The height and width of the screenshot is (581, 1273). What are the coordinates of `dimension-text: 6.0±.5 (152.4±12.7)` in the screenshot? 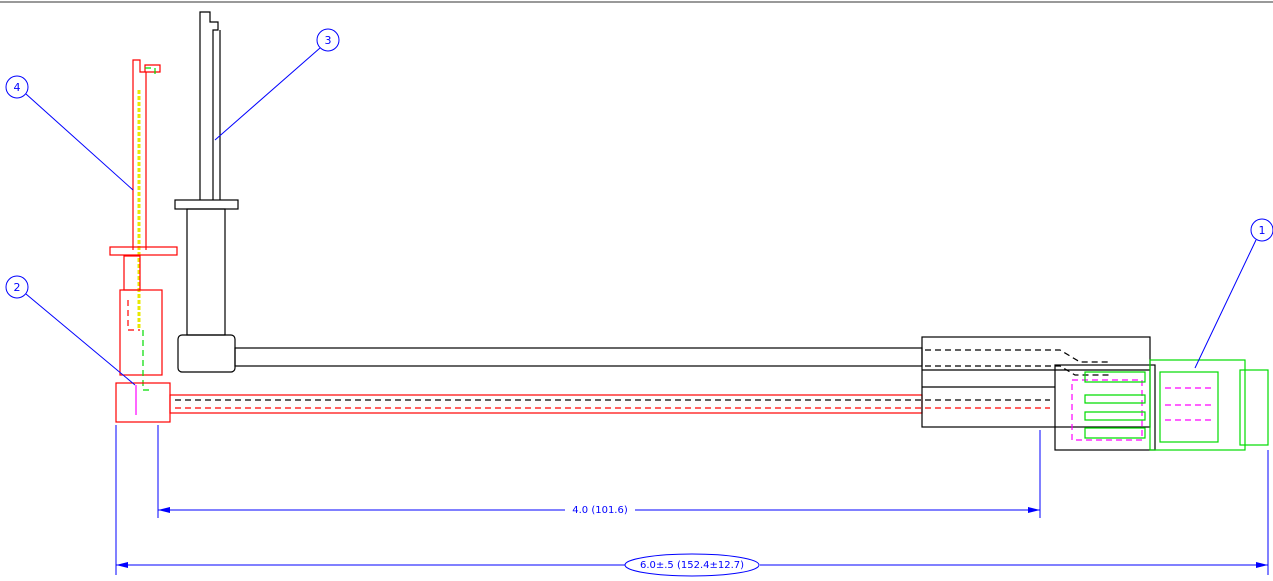 It's located at (692, 565).